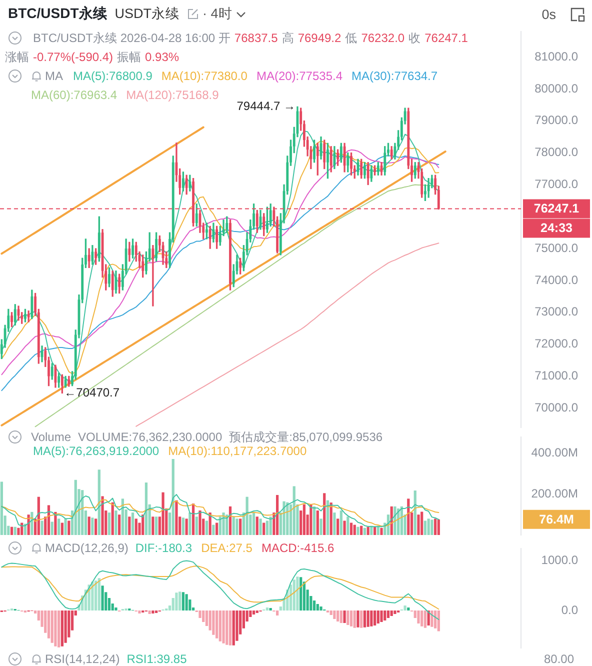 This screenshot has width=592, height=666. I want to click on text: MA(20):77535.4, so click(299, 76).